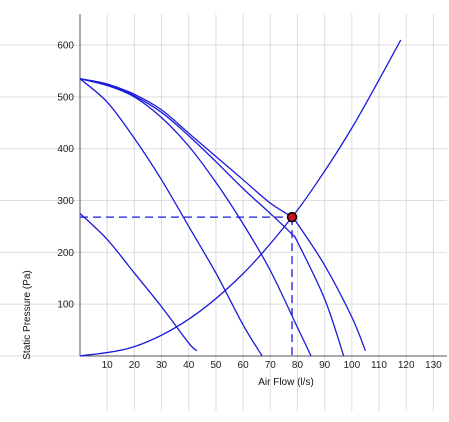  Describe the element at coordinates (27, 314) in the screenshot. I see `y-axis-title: Static Pressure (Pa)` at that location.